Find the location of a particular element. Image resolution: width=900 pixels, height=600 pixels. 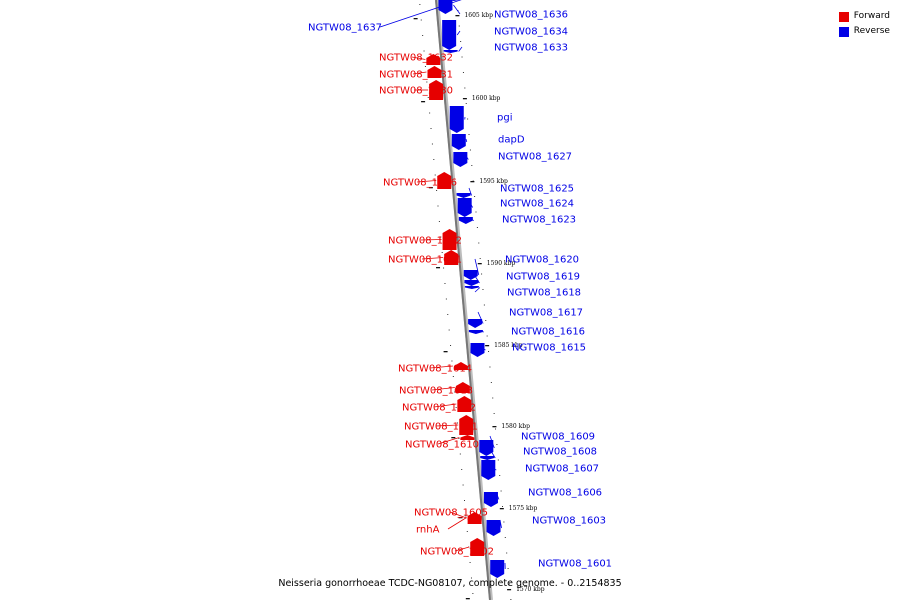

scale-tick-label: 1600 kbp is located at coordinates (486, 98).